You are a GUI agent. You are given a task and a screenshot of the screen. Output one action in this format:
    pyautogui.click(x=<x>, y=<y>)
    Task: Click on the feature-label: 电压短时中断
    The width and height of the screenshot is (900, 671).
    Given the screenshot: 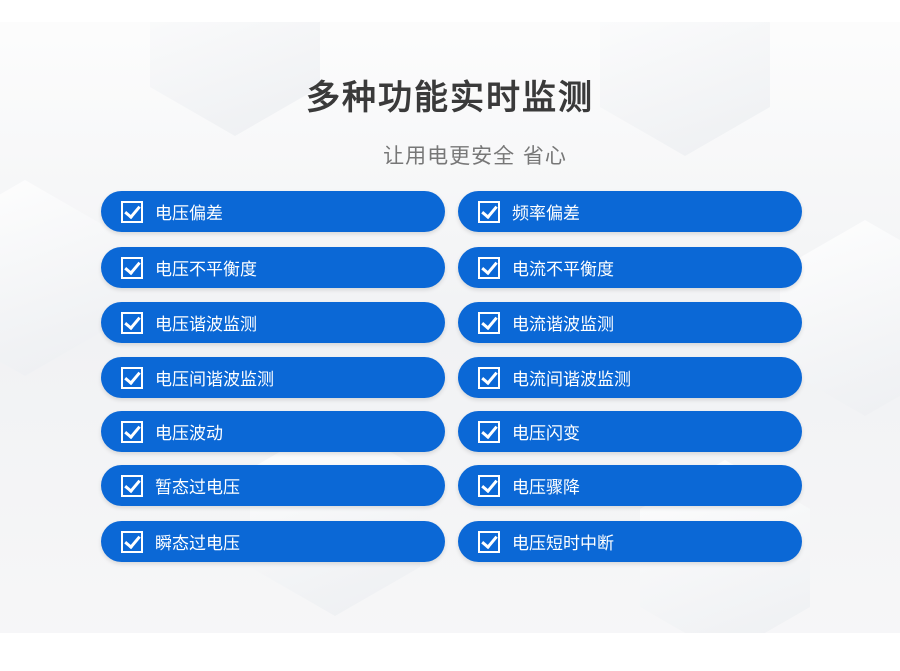 What is the action you would take?
    pyautogui.click(x=563, y=544)
    